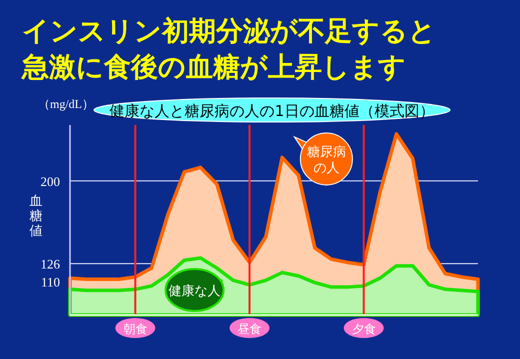 Image resolution: width=520 pixels, height=359 pixels. What do you see at coordinates (50, 282) in the screenshot?
I see `y-tick-label: 110` at bounding box center [50, 282].